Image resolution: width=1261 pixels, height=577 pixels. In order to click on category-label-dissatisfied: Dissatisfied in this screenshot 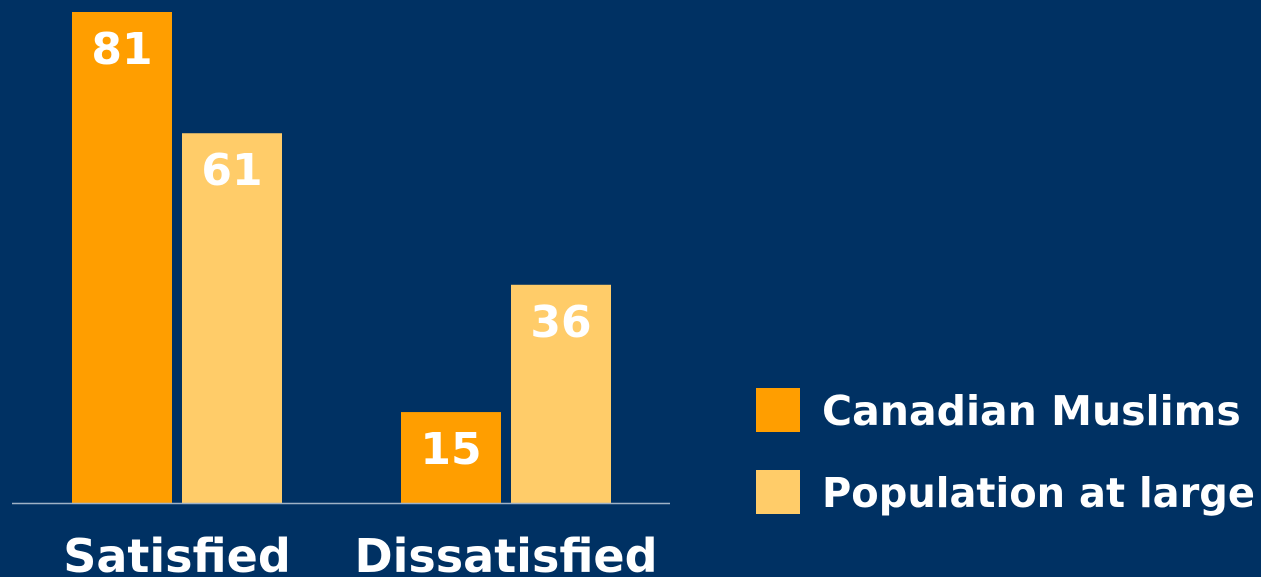, I will do `click(505, 553)`.